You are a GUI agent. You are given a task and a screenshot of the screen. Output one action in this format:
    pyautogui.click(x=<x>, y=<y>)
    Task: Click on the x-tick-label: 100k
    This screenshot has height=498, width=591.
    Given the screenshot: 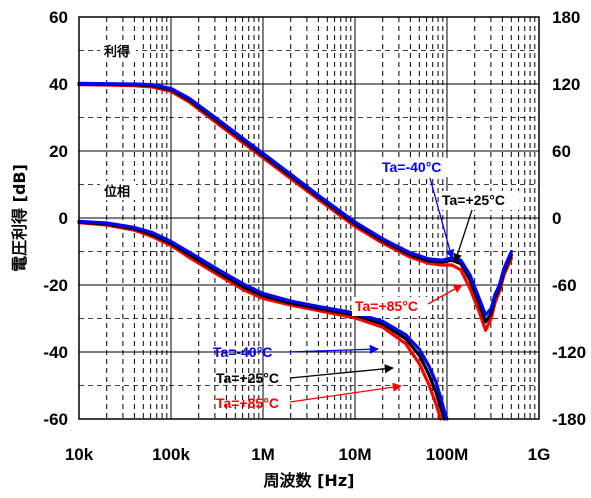 What is the action you would take?
    pyautogui.click(x=171, y=454)
    